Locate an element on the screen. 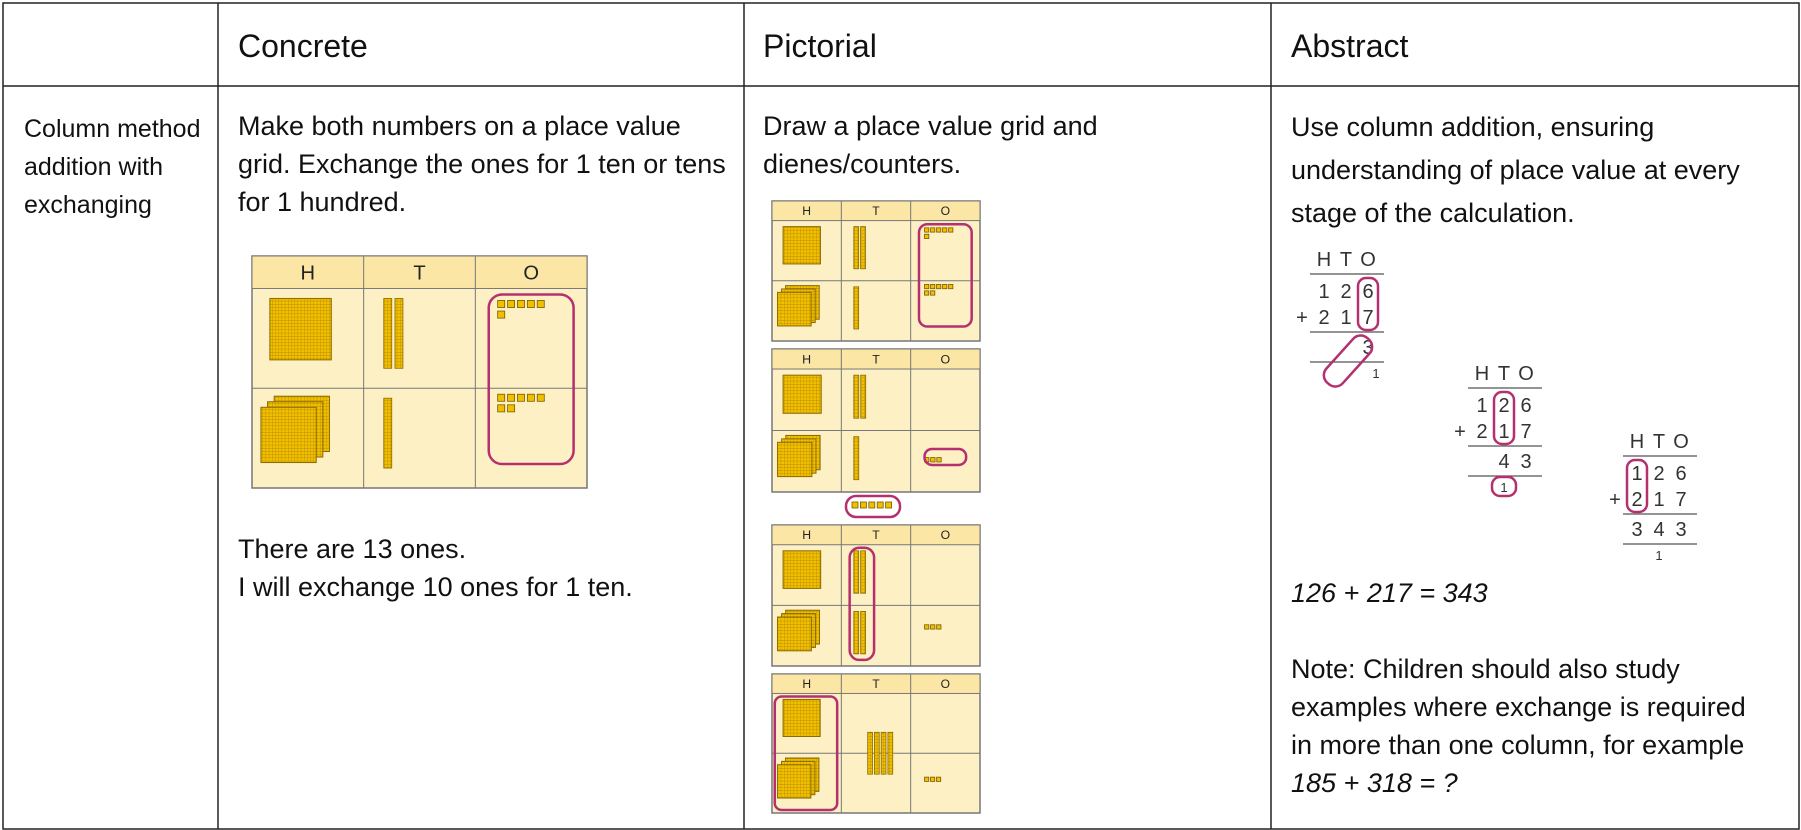 Image resolution: width=1801 pixels, height=830 pixels. header-cell: Pictorial is located at coordinates (820, 46).